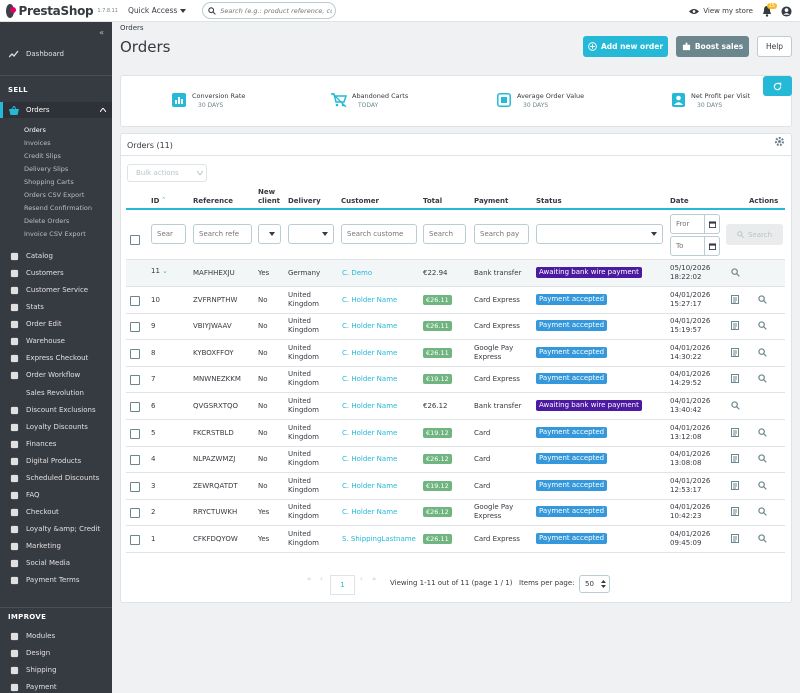 The image size is (800, 693). Describe the element at coordinates (269, 10) in the screenshot. I see `global-search` at that location.